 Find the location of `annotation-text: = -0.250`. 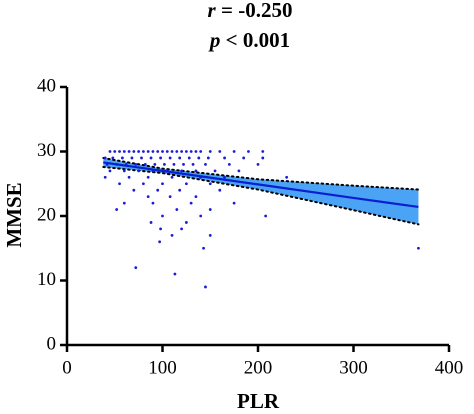

annotation-text: = -0.250 is located at coordinates (254, 11).